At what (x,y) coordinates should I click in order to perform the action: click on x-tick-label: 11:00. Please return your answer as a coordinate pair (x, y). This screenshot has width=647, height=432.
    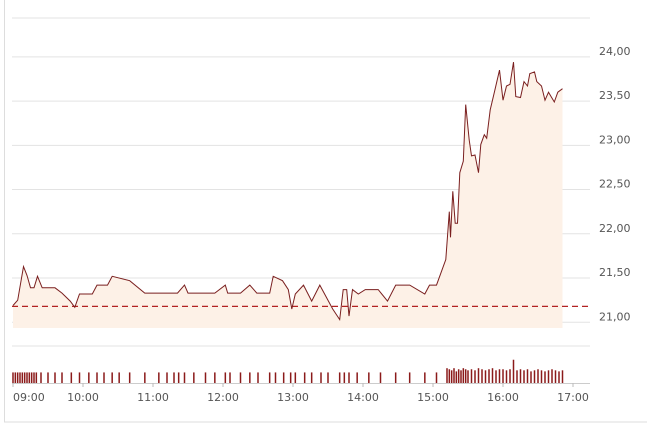
    Looking at the image, I should click on (153, 397).